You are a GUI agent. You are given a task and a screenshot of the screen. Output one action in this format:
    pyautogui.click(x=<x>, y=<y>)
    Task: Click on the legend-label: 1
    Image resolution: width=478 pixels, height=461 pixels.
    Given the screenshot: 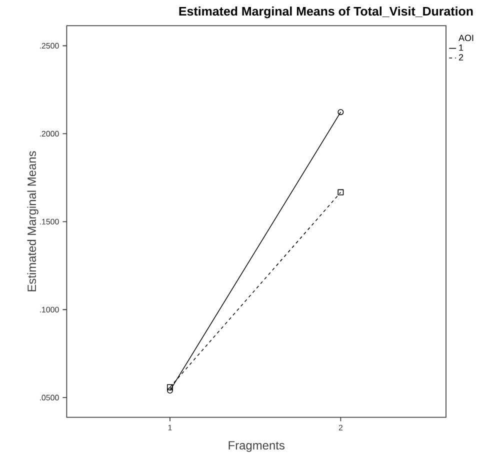 What is the action you would take?
    pyautogui.click(x=461, y=47)
    